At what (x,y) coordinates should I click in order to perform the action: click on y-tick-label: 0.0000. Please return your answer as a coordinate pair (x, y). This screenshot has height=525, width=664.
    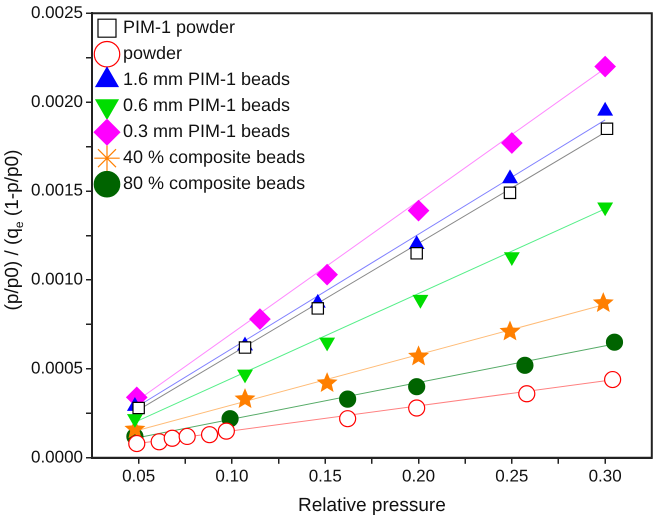
    Looking at the image, I should click on (56, 456).